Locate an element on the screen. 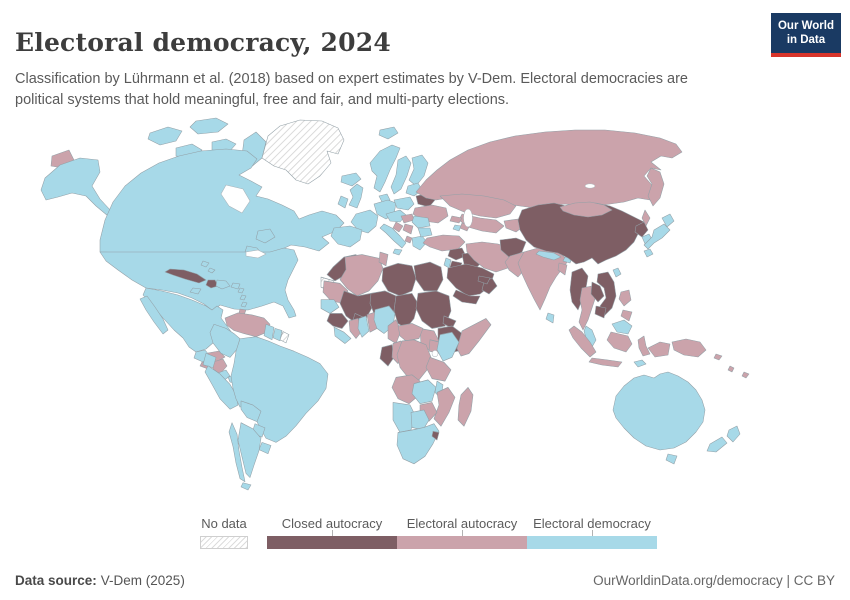 The width and height of the screenshot is (850, 600). region-indonesia-papua is located at coordinates (659, 349).